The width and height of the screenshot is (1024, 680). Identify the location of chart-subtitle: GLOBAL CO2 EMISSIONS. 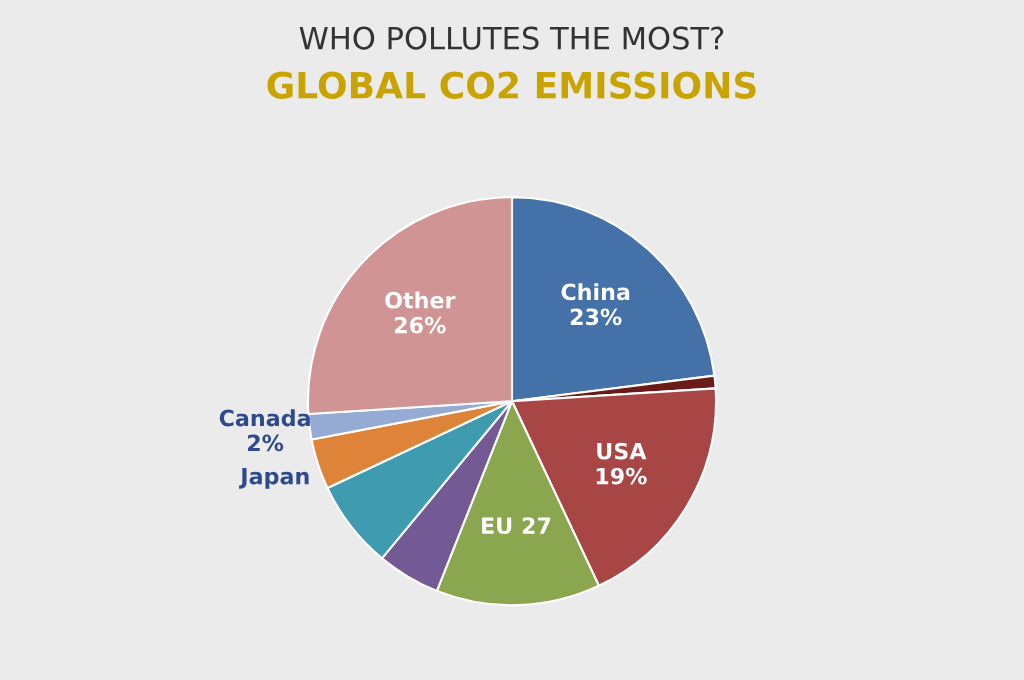
(511, 85).